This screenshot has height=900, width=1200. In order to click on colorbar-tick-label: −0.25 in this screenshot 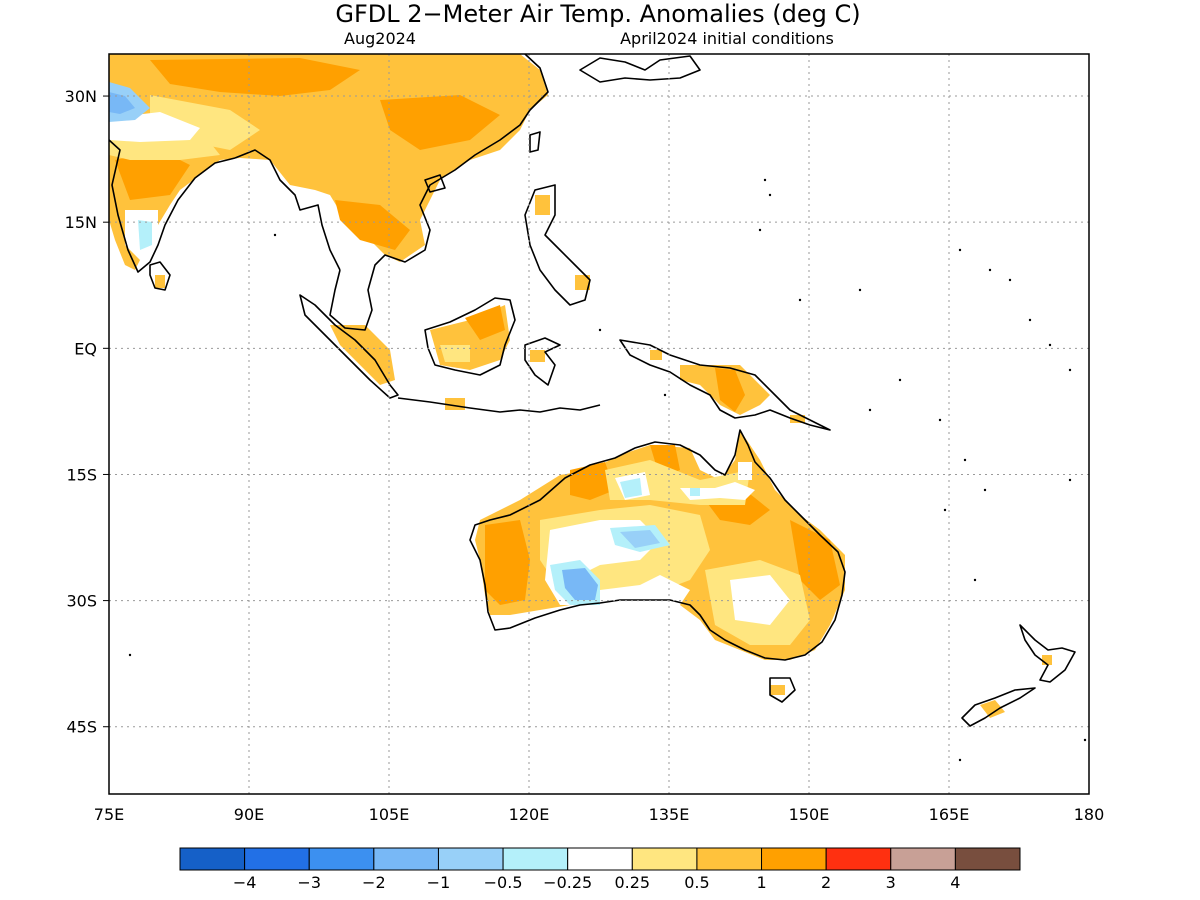, I will do `click(567, 882)`.